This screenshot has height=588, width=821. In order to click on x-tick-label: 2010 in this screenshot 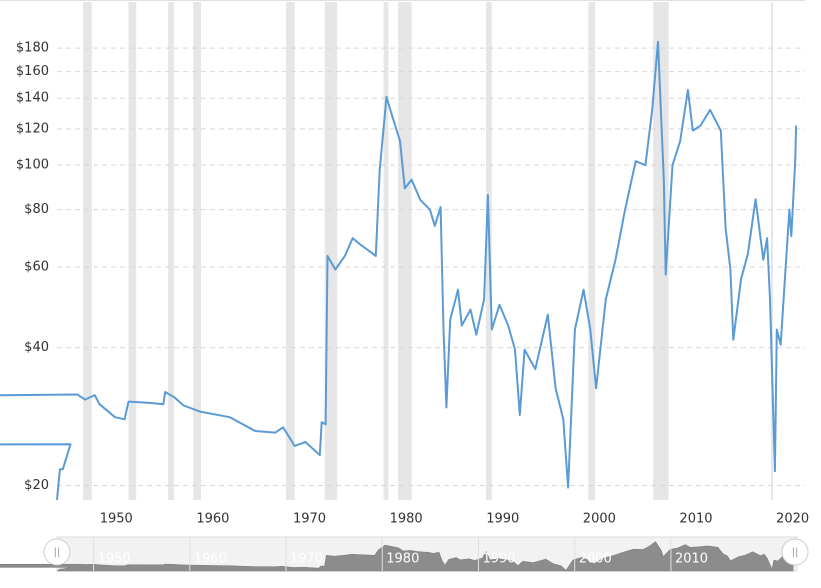, I will do `click(695, 519)`.